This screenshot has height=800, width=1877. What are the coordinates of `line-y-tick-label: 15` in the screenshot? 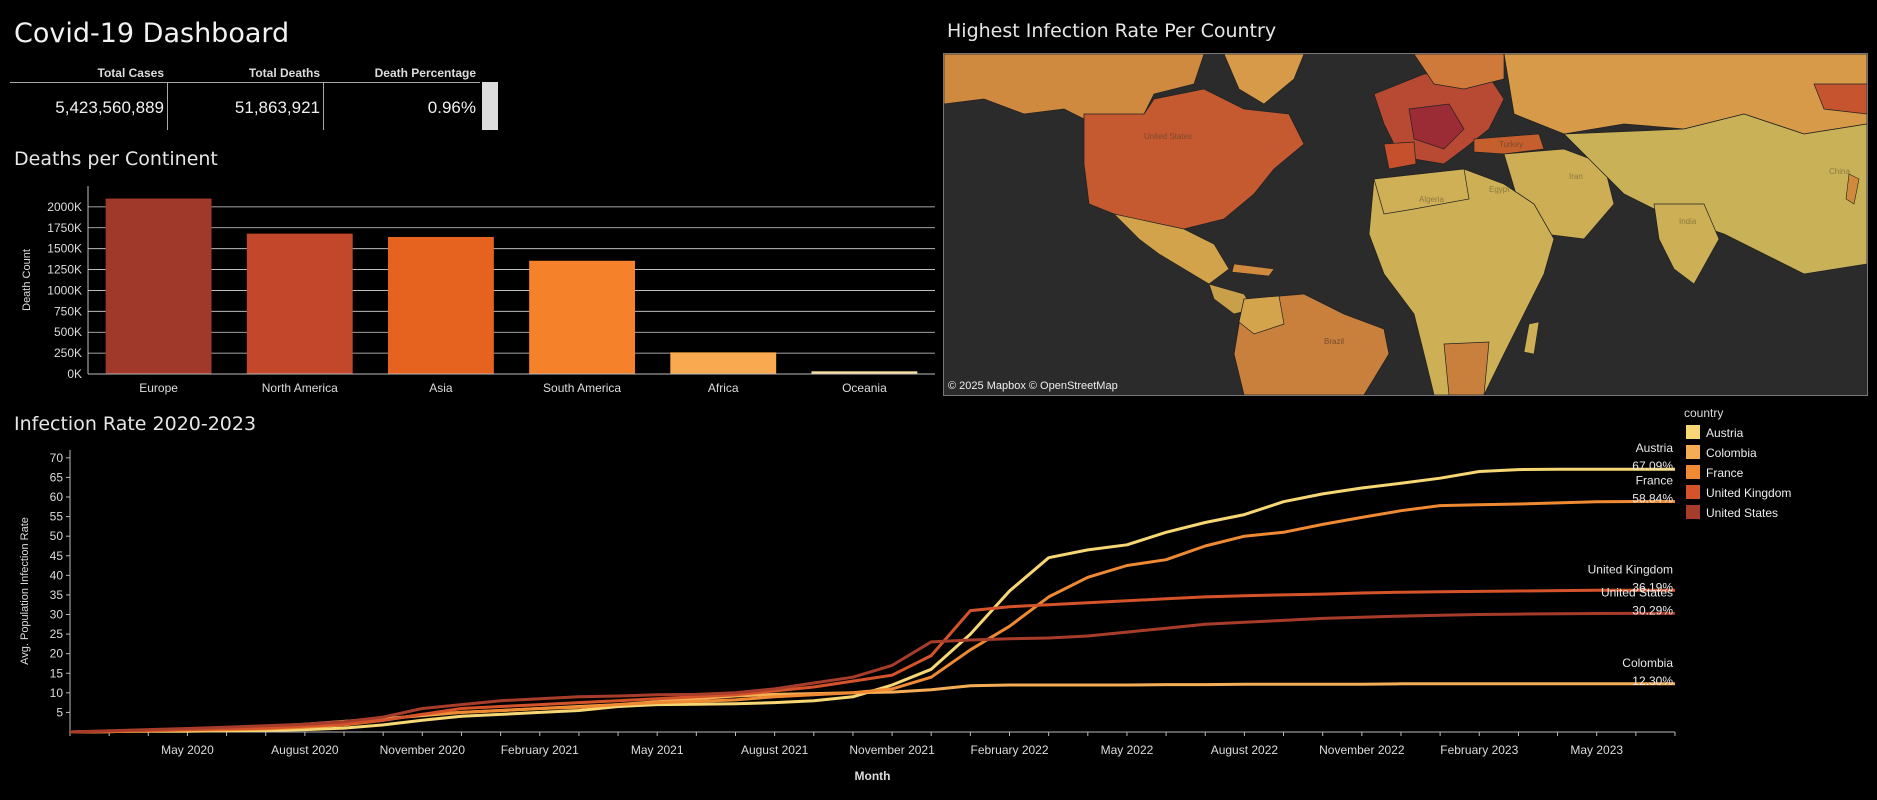 It's located at (57, 673).